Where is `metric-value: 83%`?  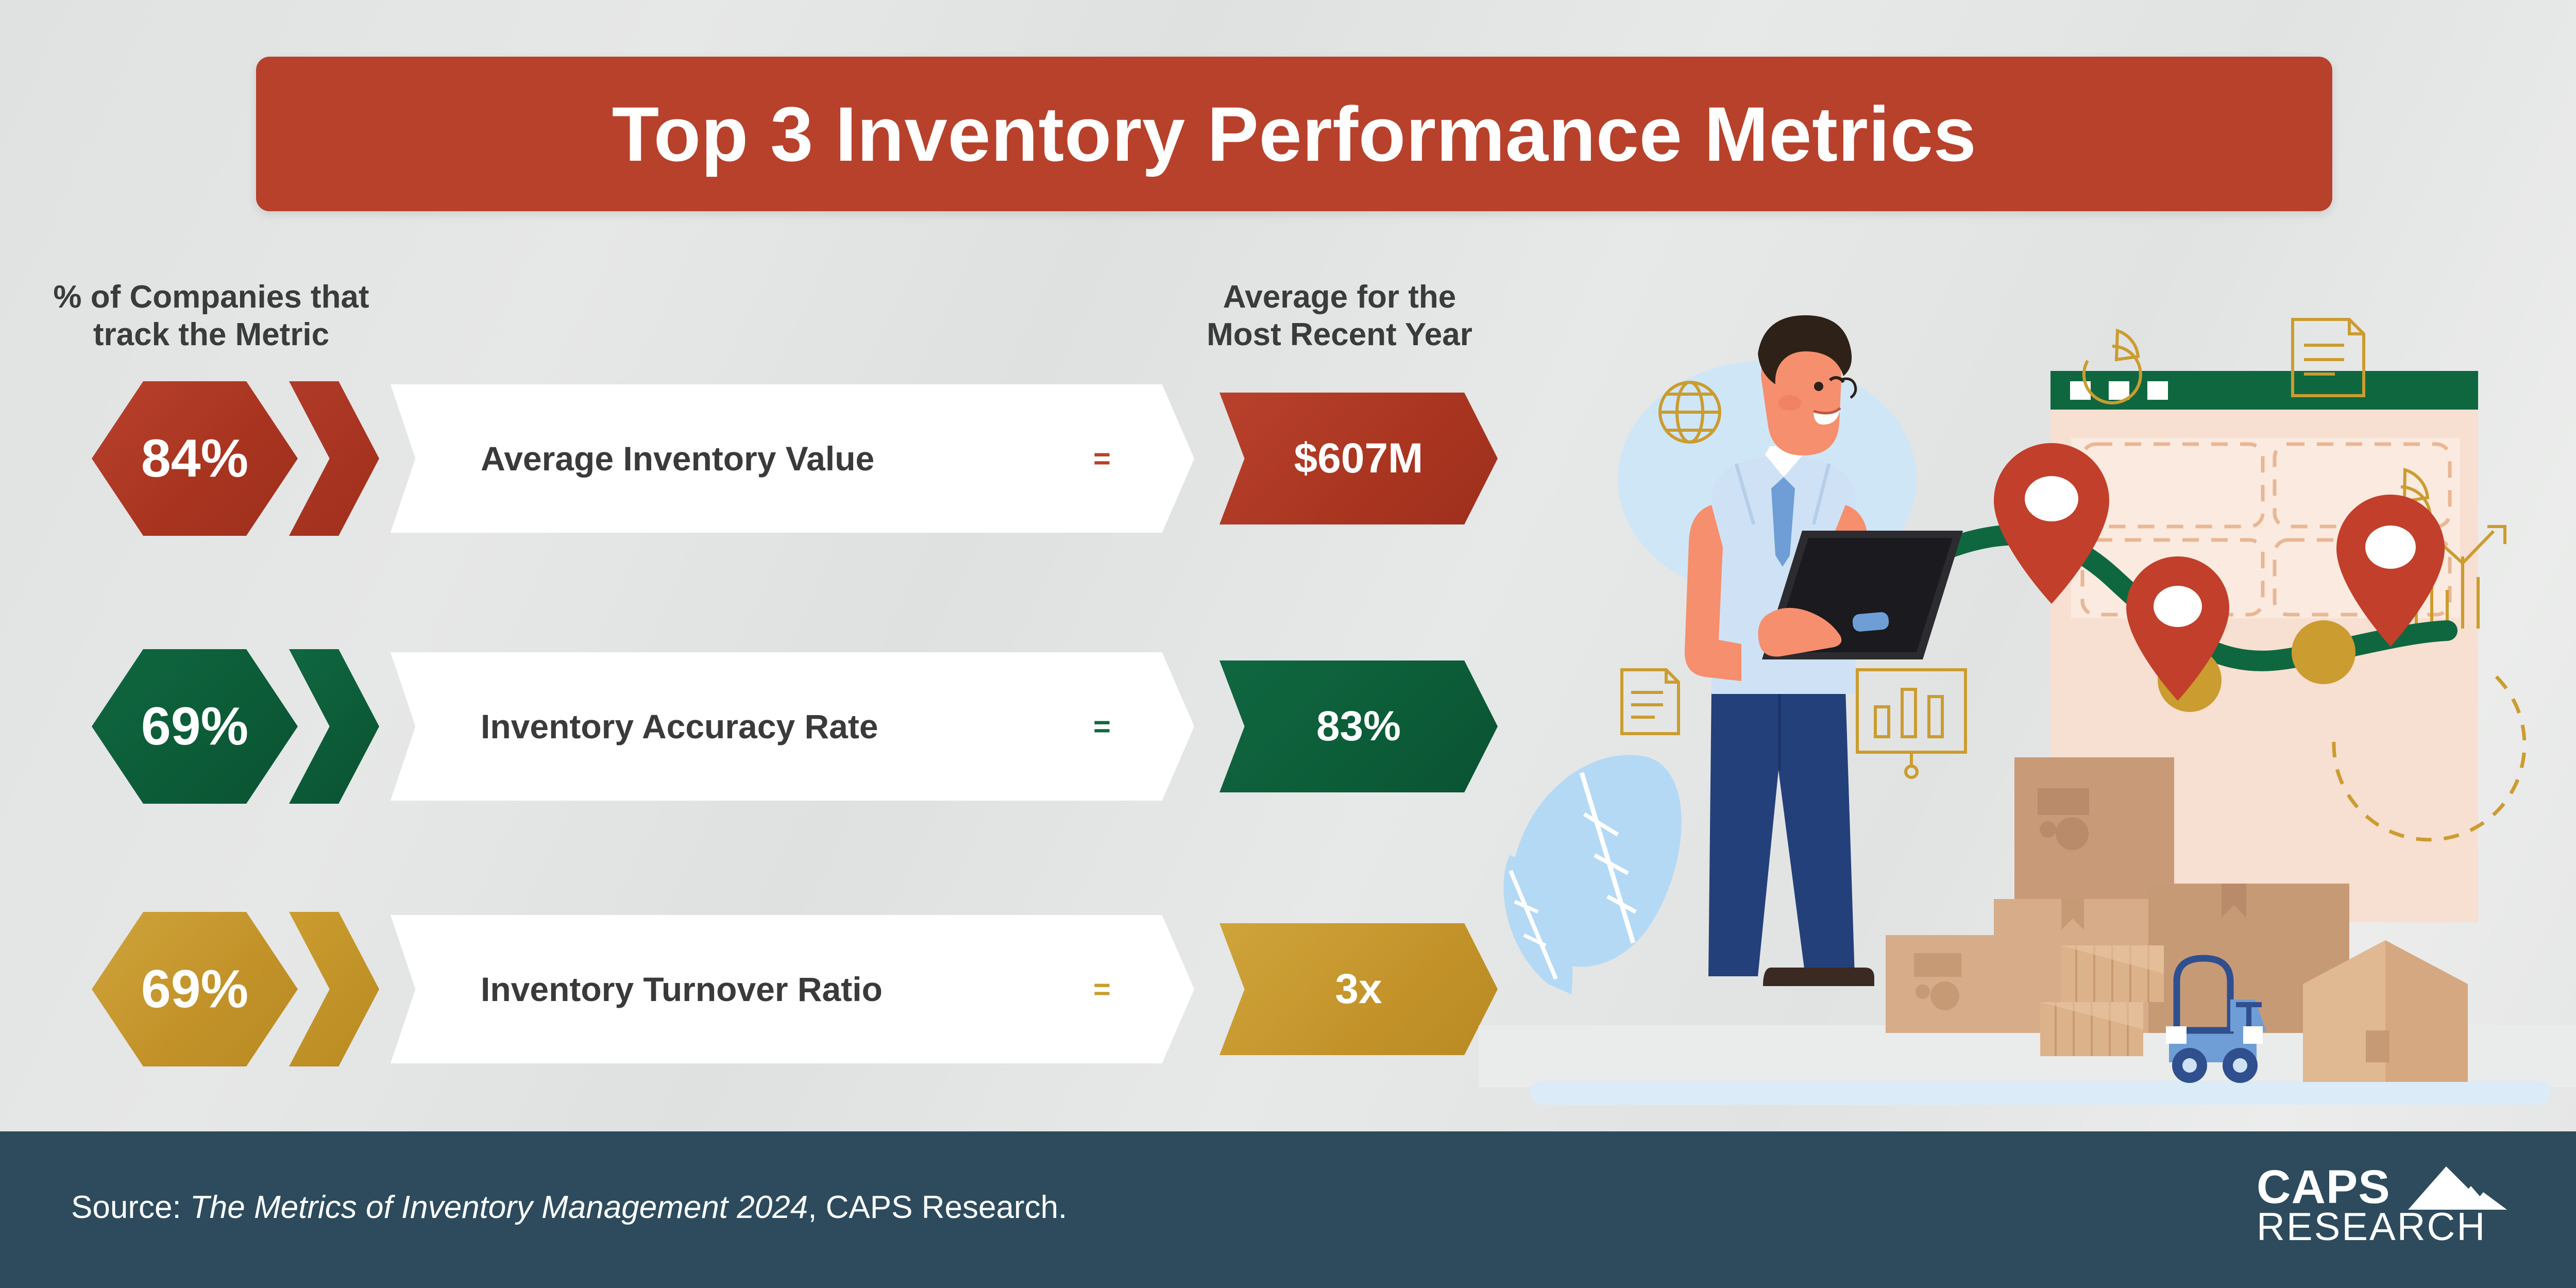
metric-value: 83% is located at coordinates (1358, 726).